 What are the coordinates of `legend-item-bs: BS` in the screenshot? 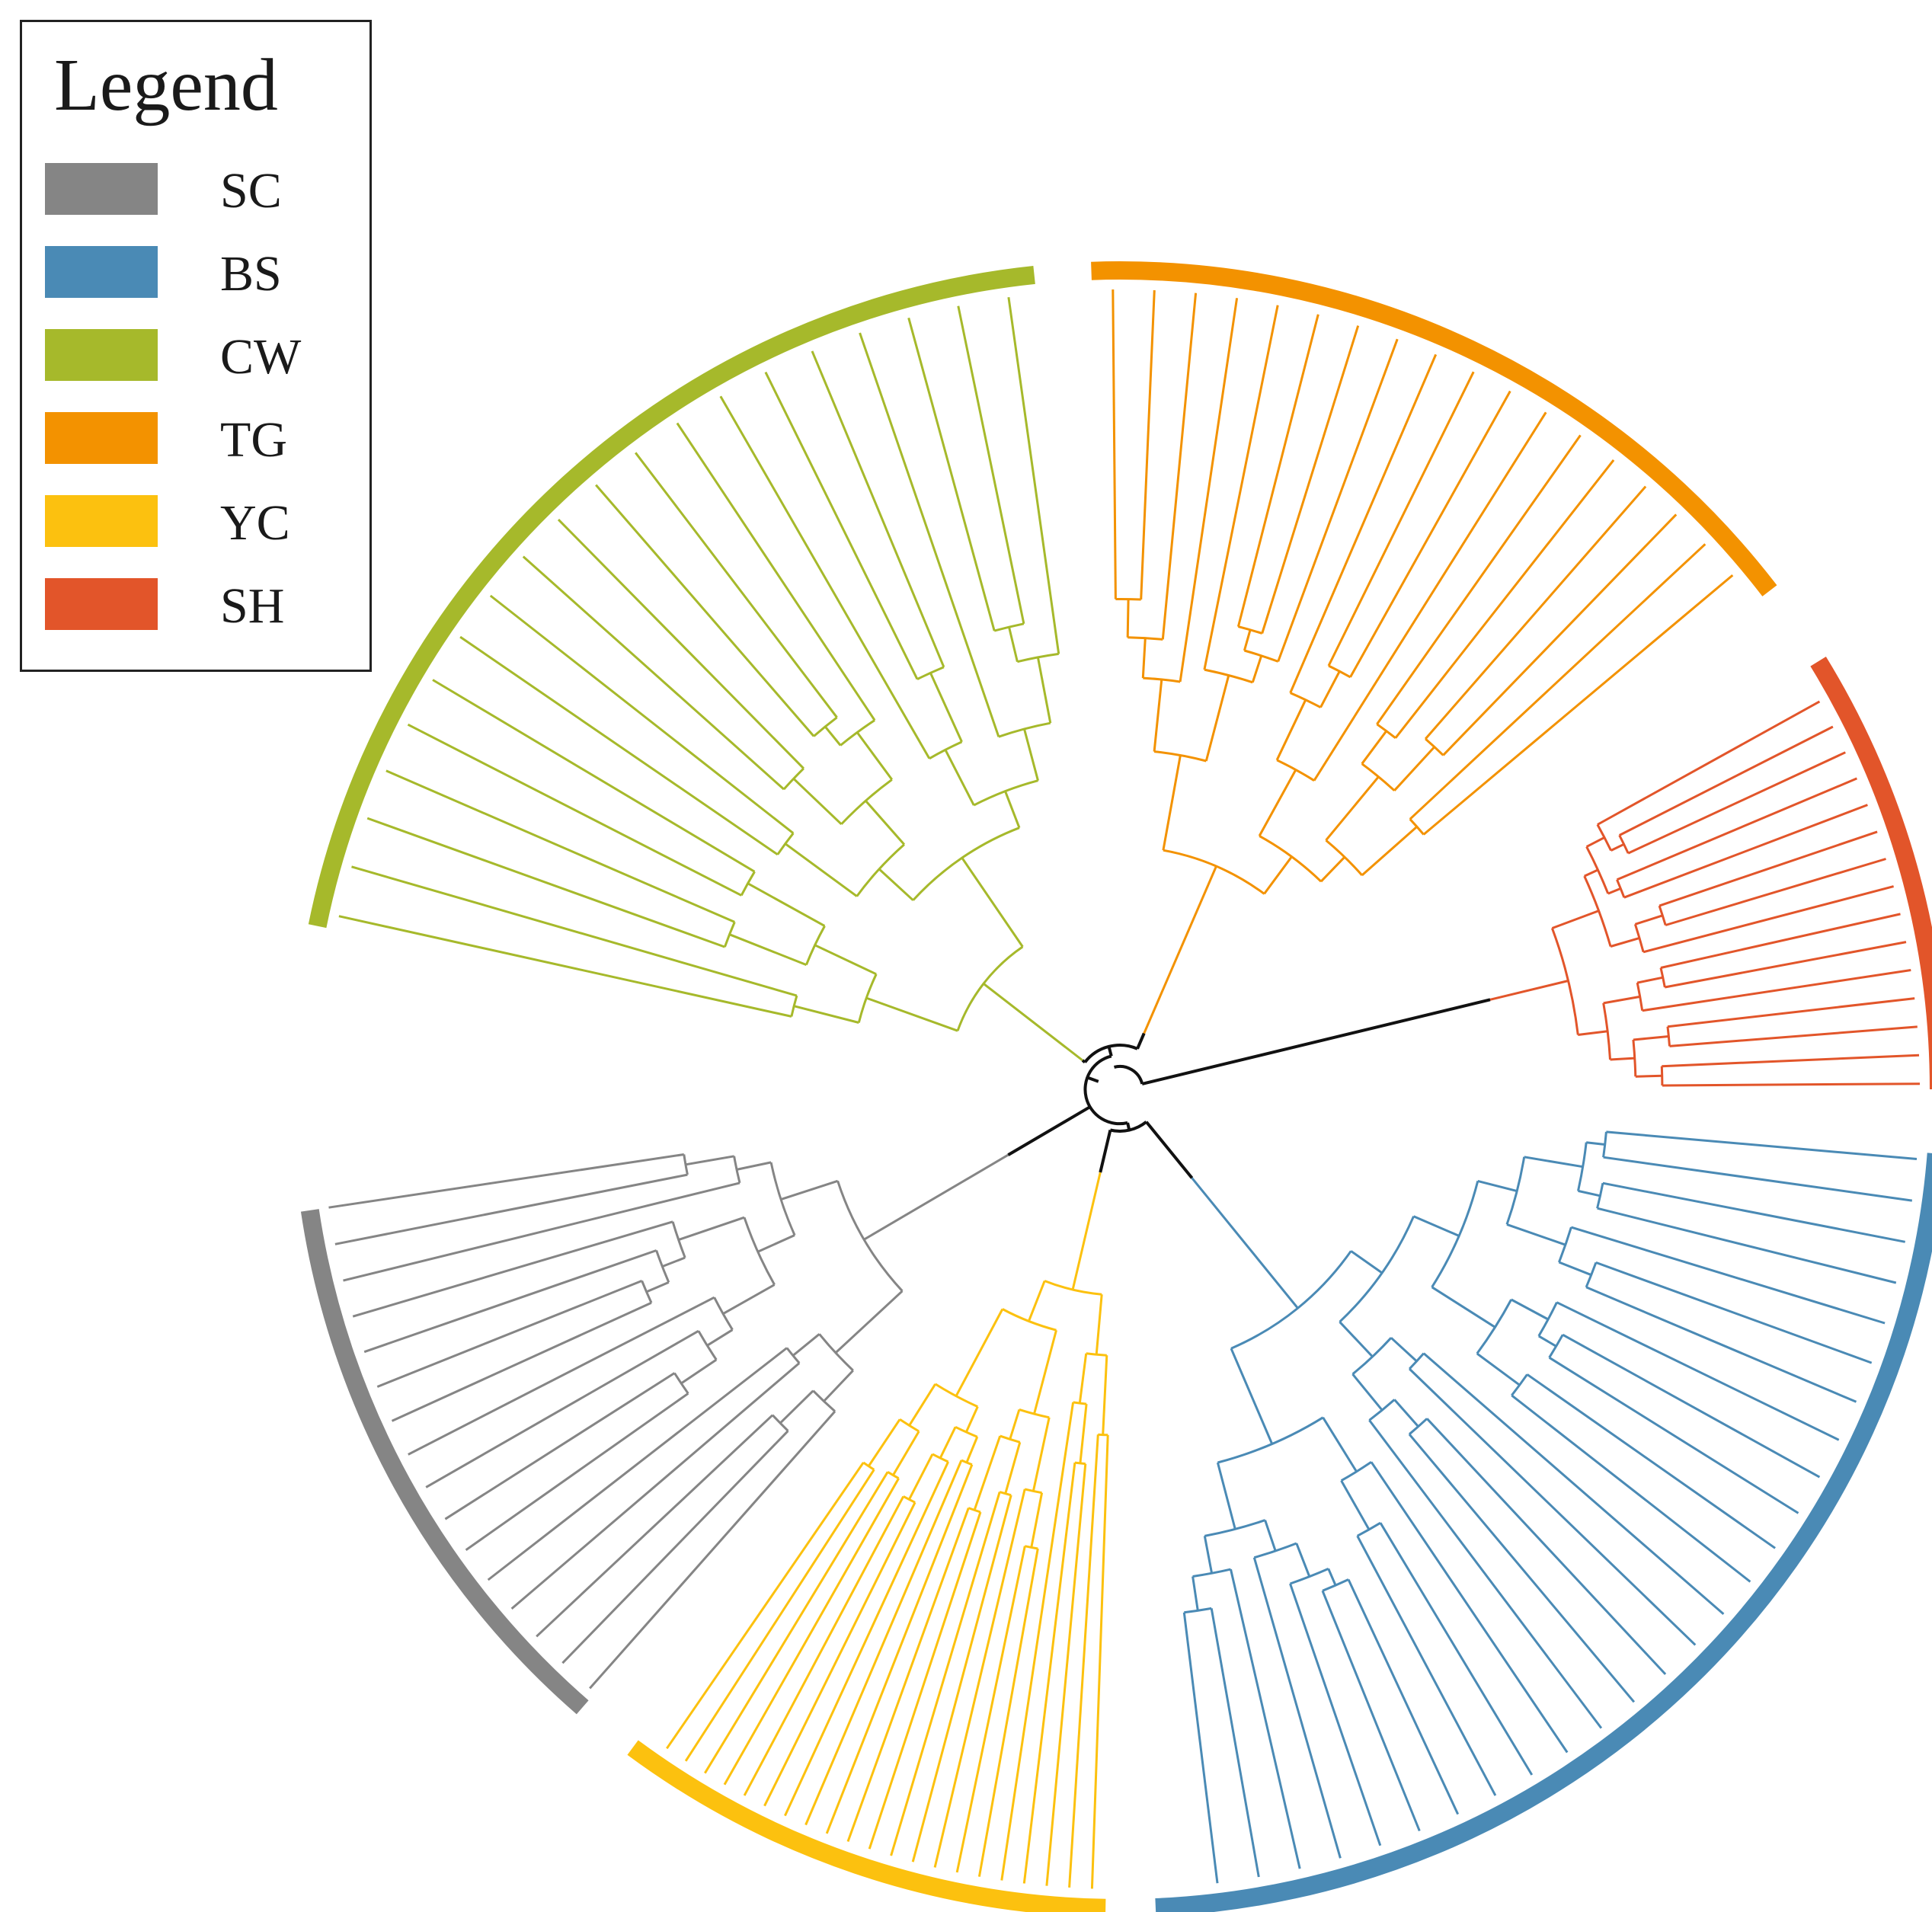 It's located at (201, 272).